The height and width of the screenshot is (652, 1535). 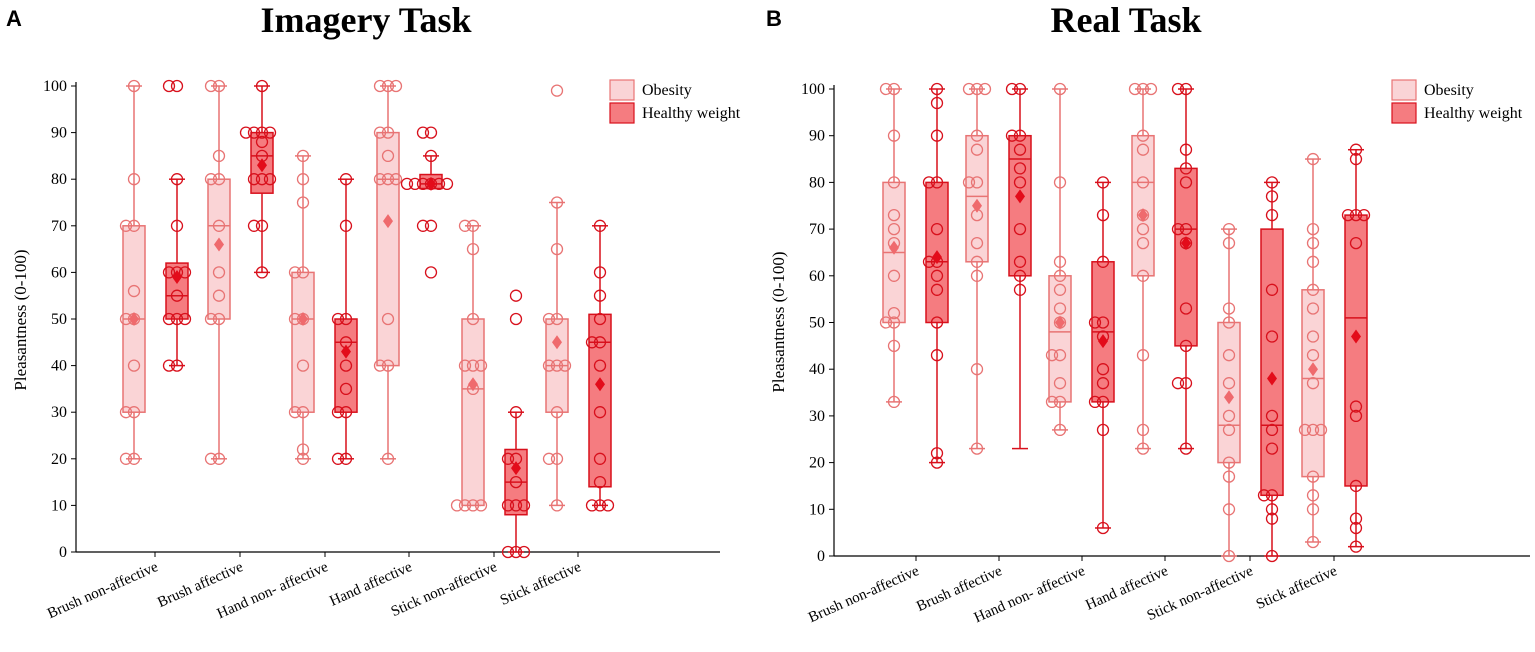 What do you see at coordinates (103, 590) in the screenshot?
I see `x-category-label: Brush non-affective` at bounding box center [103, 590].